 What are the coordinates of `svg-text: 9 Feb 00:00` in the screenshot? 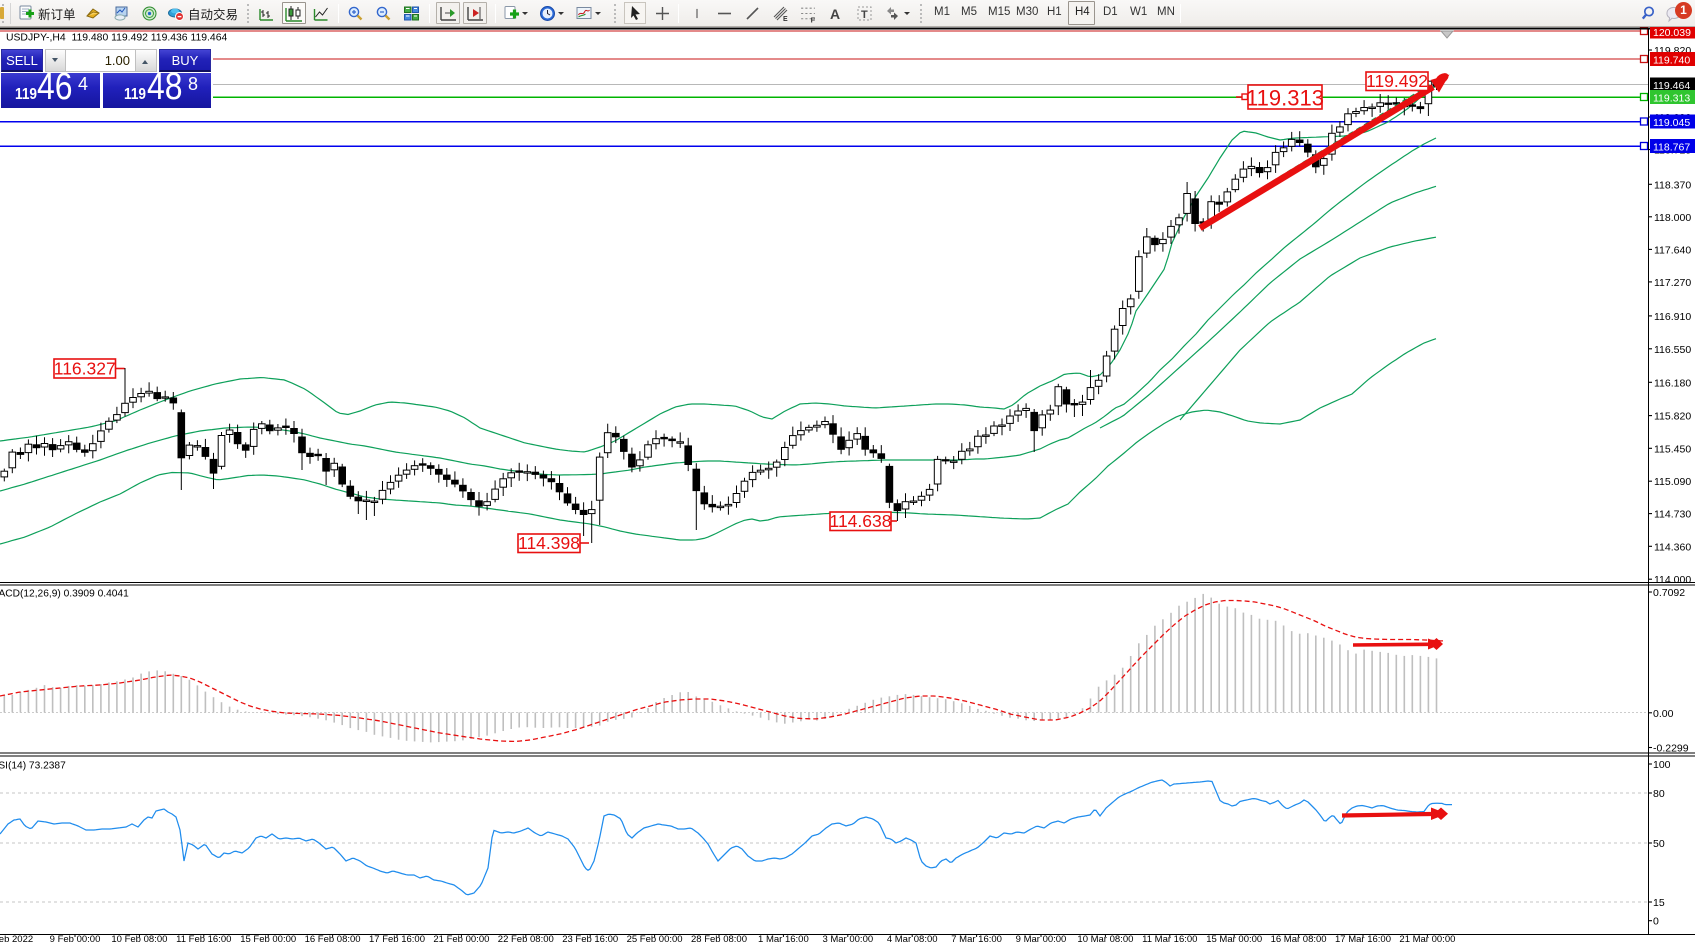 It's located at (75, 938).